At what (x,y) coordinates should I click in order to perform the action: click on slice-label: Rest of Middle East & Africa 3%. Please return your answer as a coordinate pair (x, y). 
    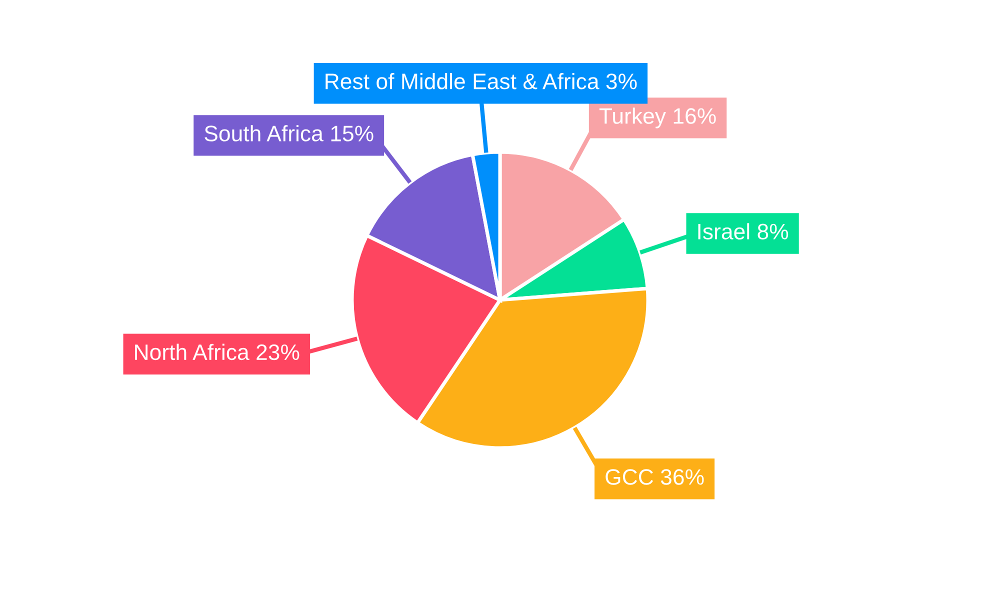
    Looking at the image, I should click on (481, 81).